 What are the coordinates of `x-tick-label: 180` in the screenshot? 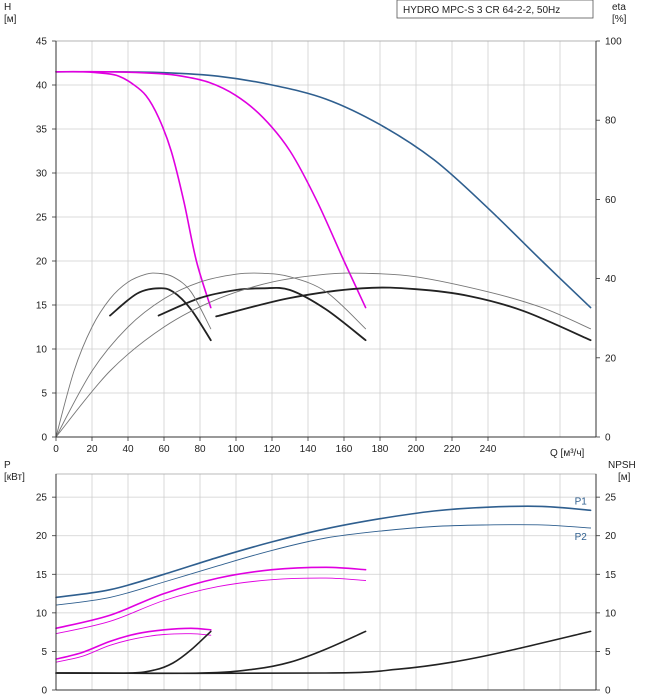 It's located at (380, 449).